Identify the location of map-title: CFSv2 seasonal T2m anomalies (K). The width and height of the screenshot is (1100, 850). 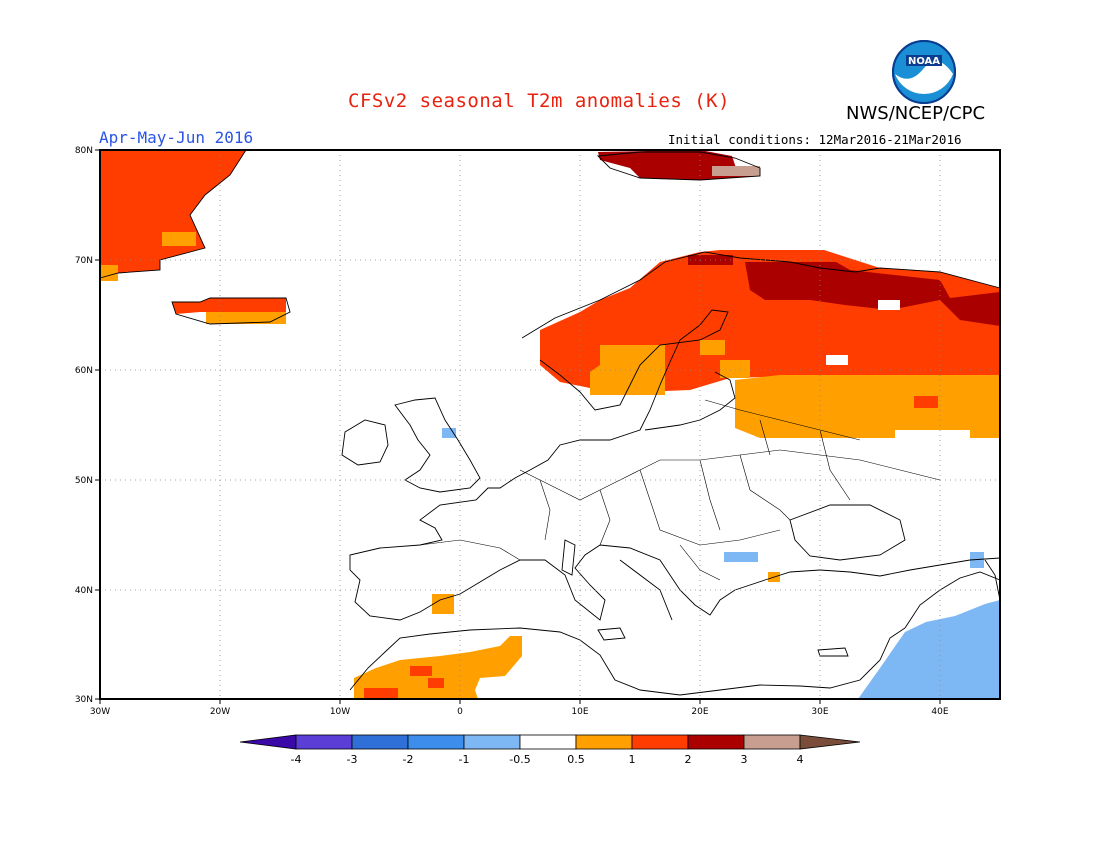
(539, 101).